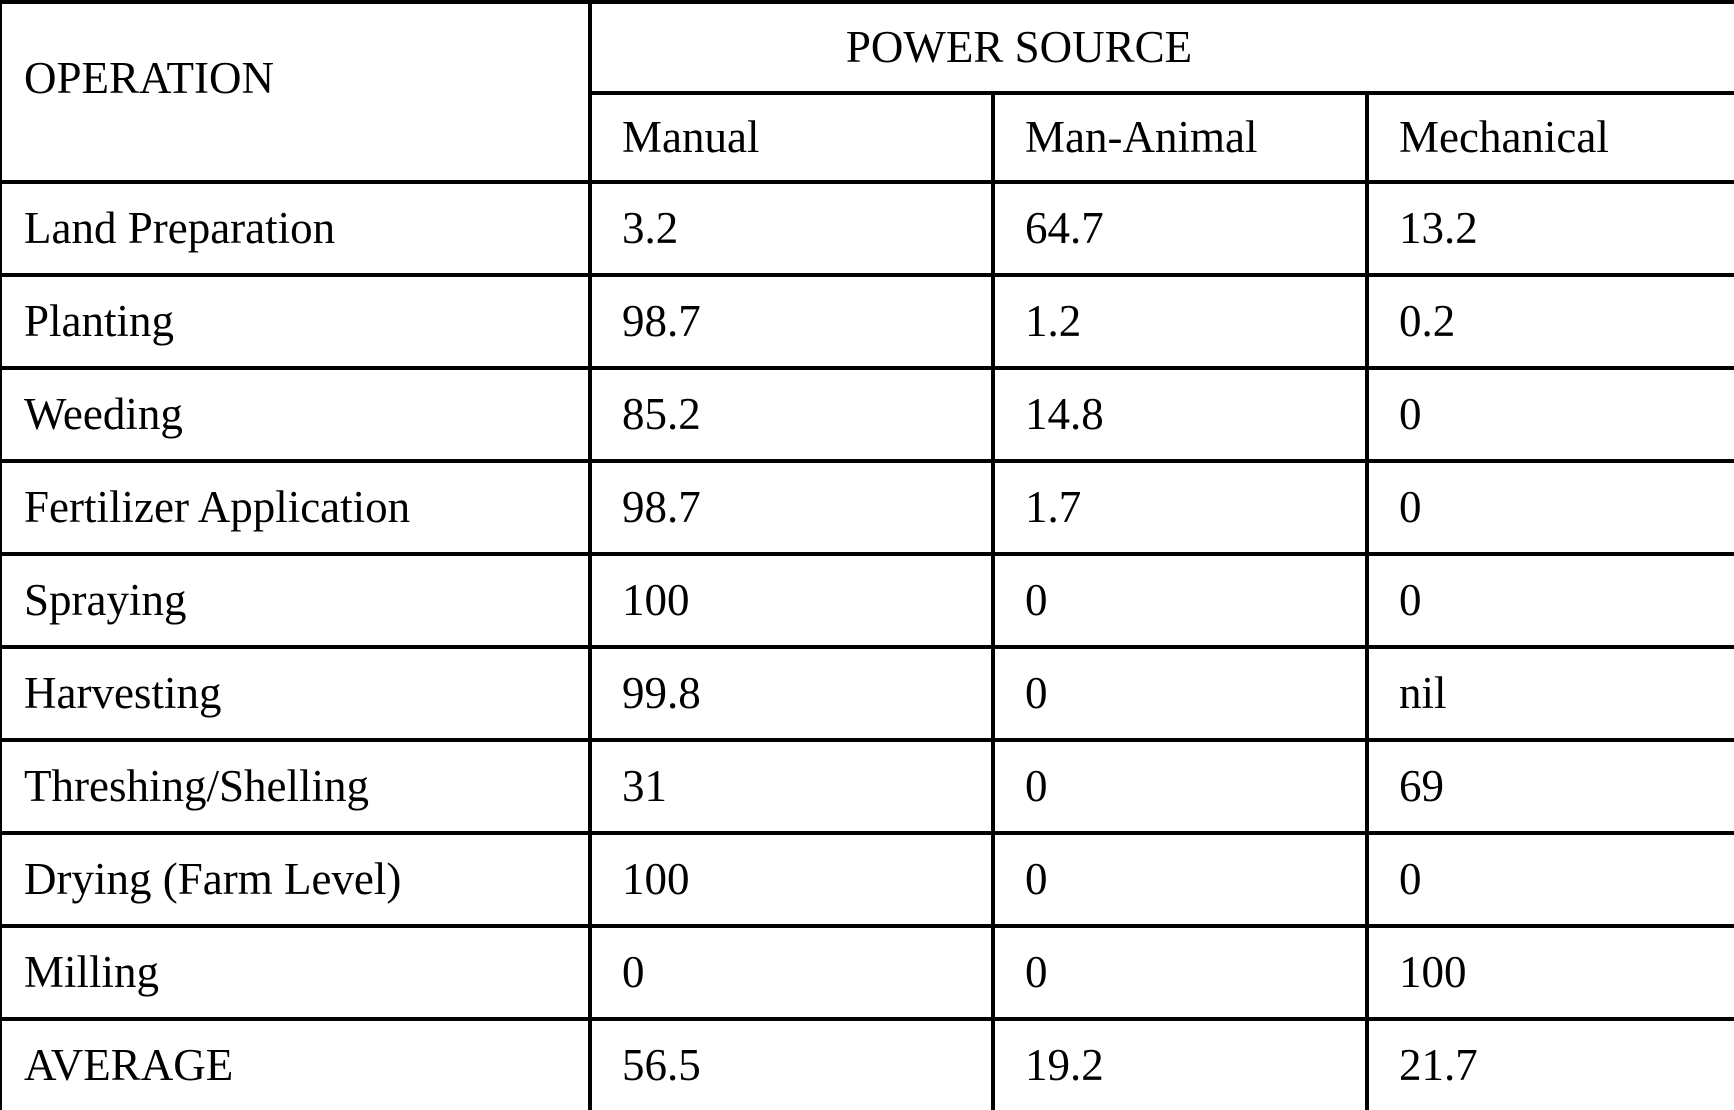 The image size is (1734, 1110). What do you see at coordinates (1551, 230) in the screenshot?
I see `mechanical-value-cell: 13.2` at bounding box center [1551, 230].